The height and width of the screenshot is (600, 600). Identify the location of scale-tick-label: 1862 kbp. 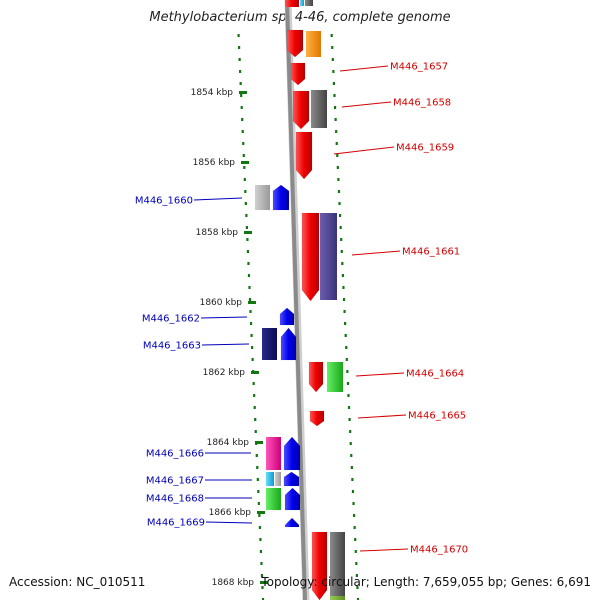
(224, 373).